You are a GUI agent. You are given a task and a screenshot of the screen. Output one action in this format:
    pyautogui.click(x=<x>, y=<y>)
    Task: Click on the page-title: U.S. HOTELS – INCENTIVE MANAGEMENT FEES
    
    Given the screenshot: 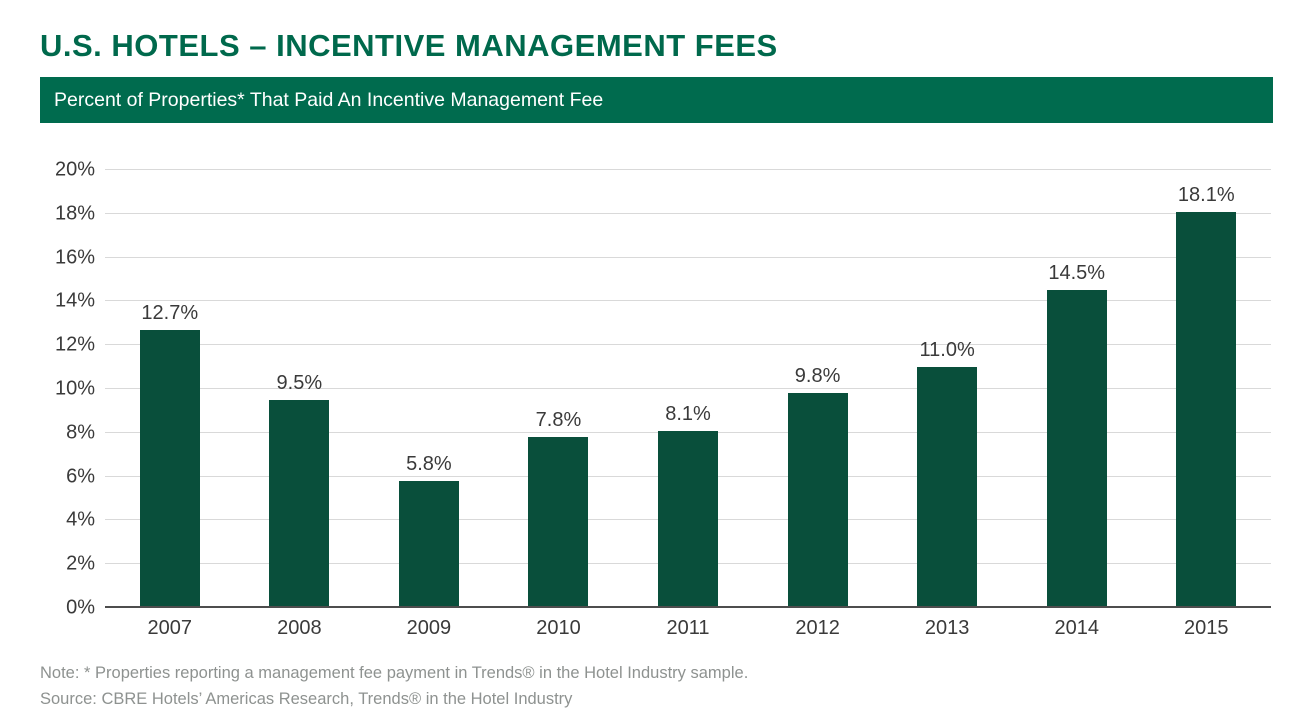 What is the action you would take?
    pyautogui.click(x=409, y=45)
    